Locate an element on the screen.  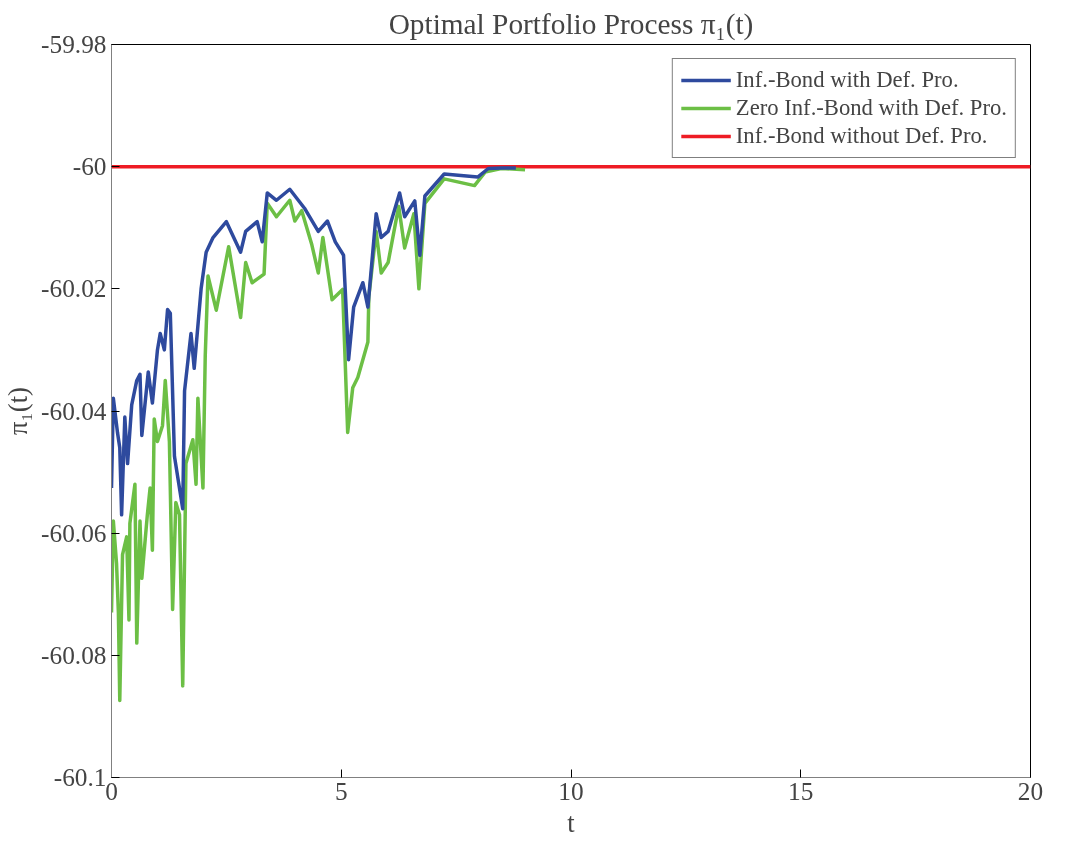
y-tick-label: -60.06 is located at coordinates (74, 532).